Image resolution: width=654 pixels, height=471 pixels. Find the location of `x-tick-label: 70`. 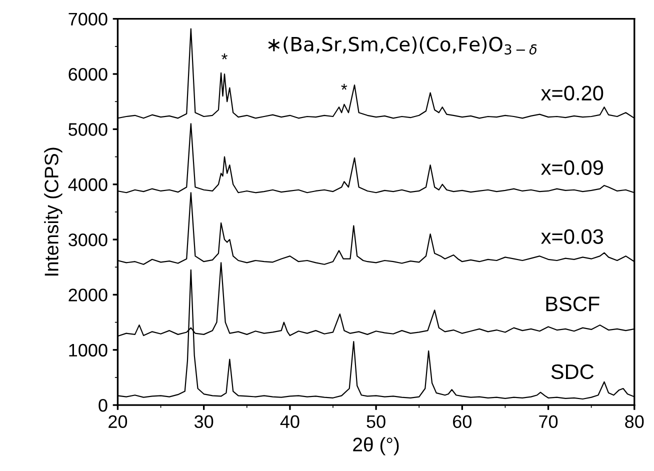

x-tick-label: 70 is located at coordinates (548, 421).